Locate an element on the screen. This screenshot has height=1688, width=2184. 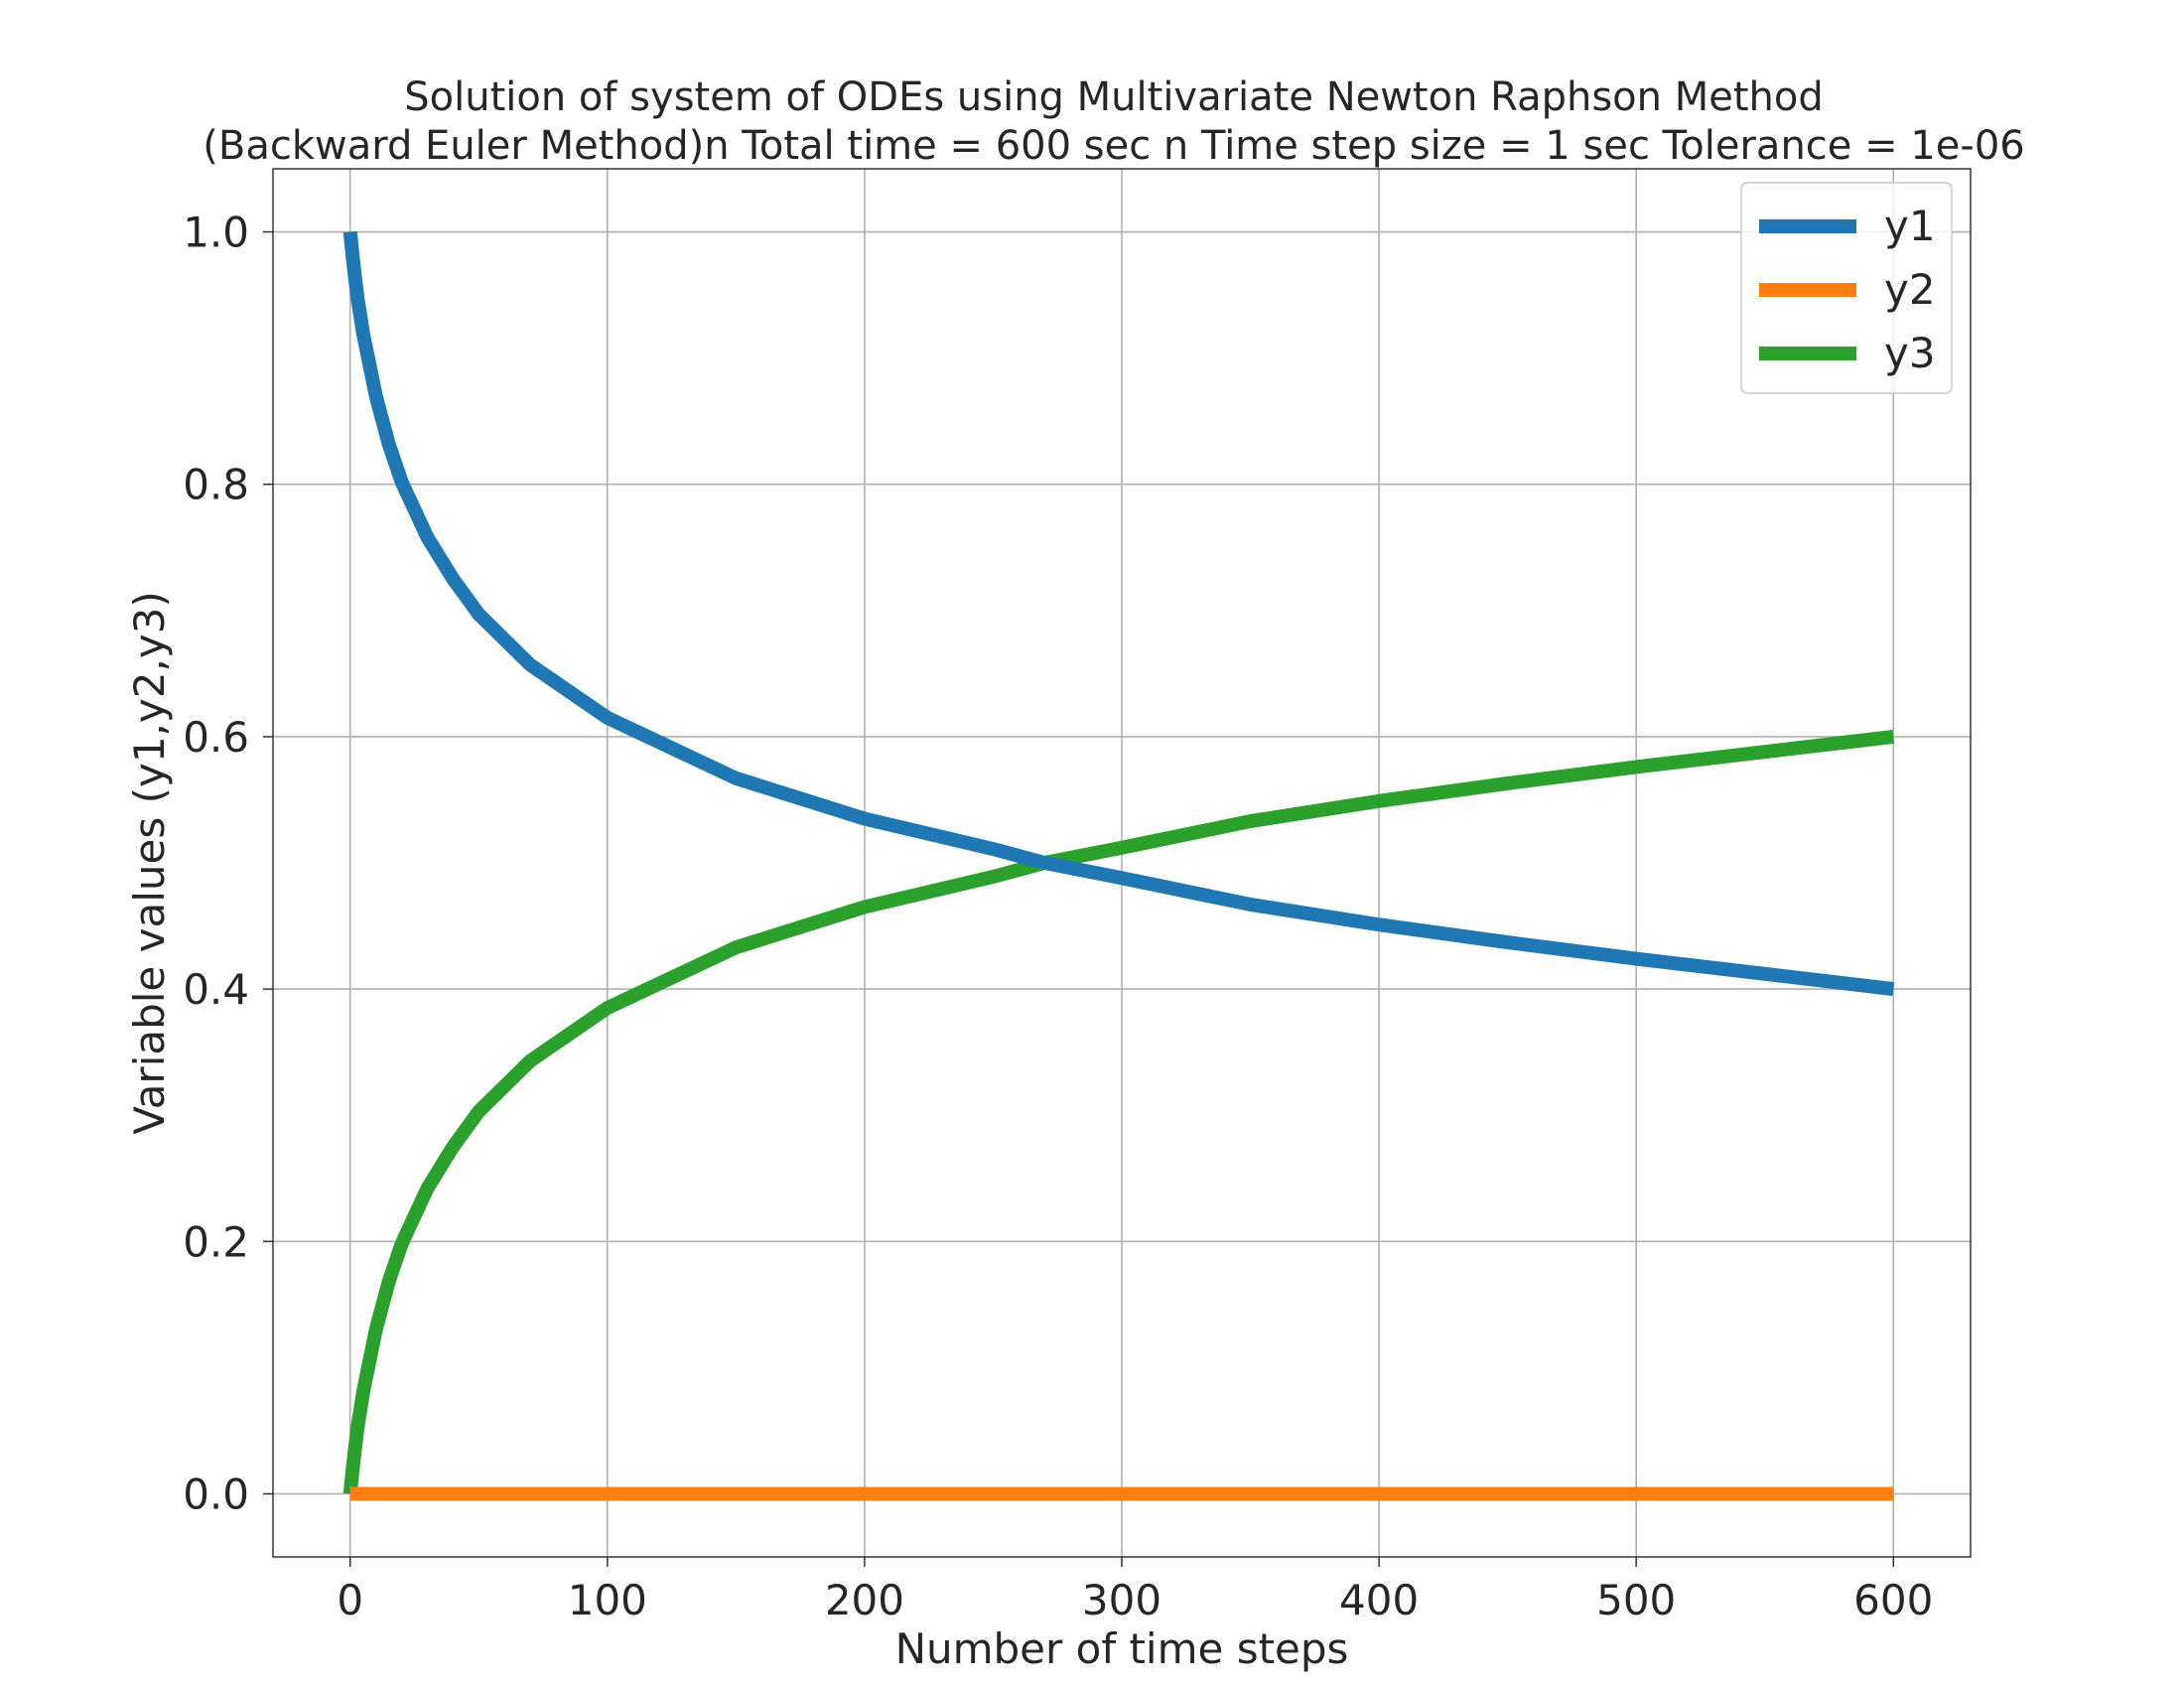
x-tick-label: 500 is located at coordinates (1636, 1600).